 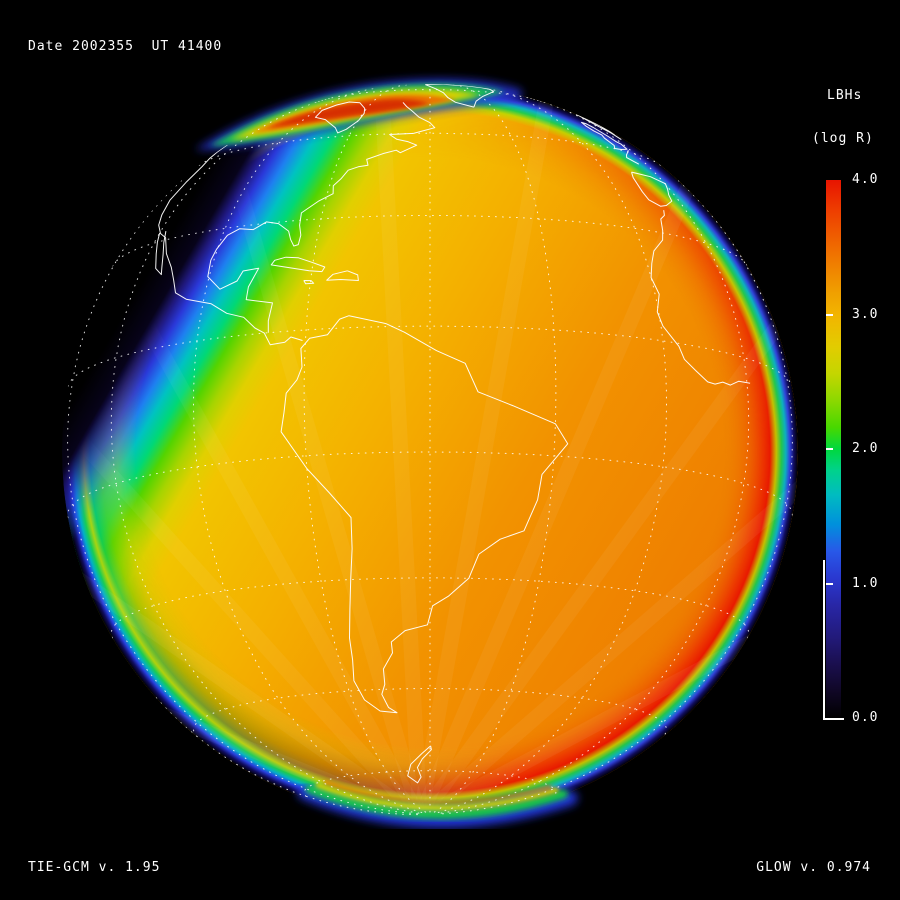 I want to click on coastline-antarctic-peninsula, so click(x=419, y=764).